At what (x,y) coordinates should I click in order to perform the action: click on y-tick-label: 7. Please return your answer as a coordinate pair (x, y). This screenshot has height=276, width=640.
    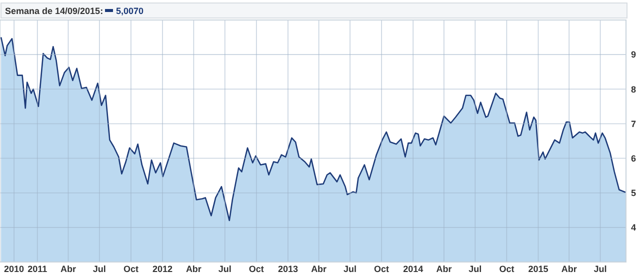
    Looking at the image, I should click on (633, 123).